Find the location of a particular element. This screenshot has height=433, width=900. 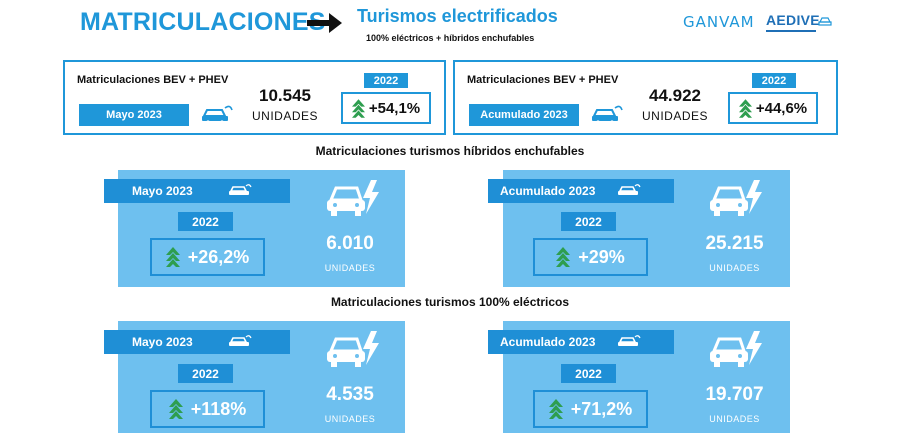

aedive-logo: AEDIVE is located at coordinates (793, 20).